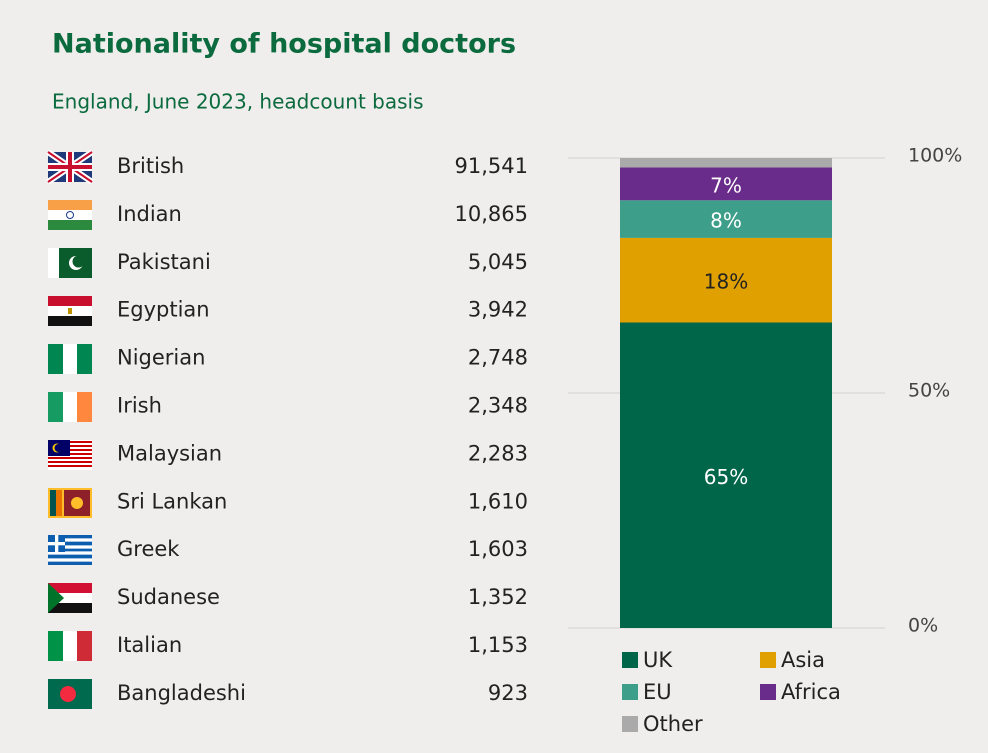  I want to click on y-tick-label: 100%, so click(935, 156).